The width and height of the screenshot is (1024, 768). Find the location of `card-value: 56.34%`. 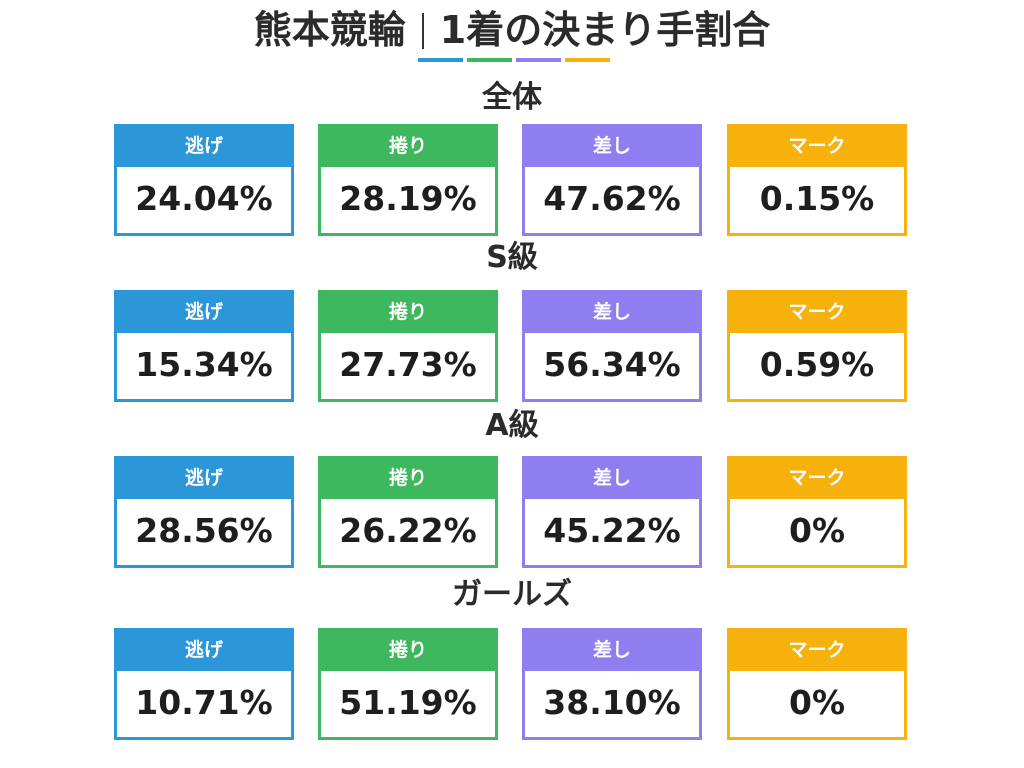

card-value: 56.34% is located at coordinates (612, 364).